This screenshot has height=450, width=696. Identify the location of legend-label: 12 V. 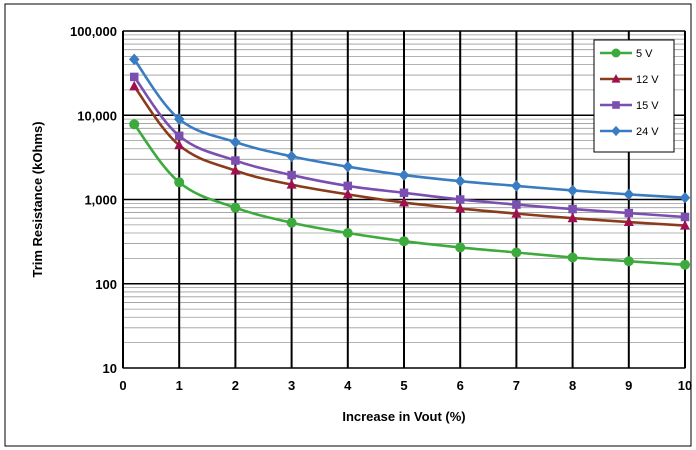
(647, 80).